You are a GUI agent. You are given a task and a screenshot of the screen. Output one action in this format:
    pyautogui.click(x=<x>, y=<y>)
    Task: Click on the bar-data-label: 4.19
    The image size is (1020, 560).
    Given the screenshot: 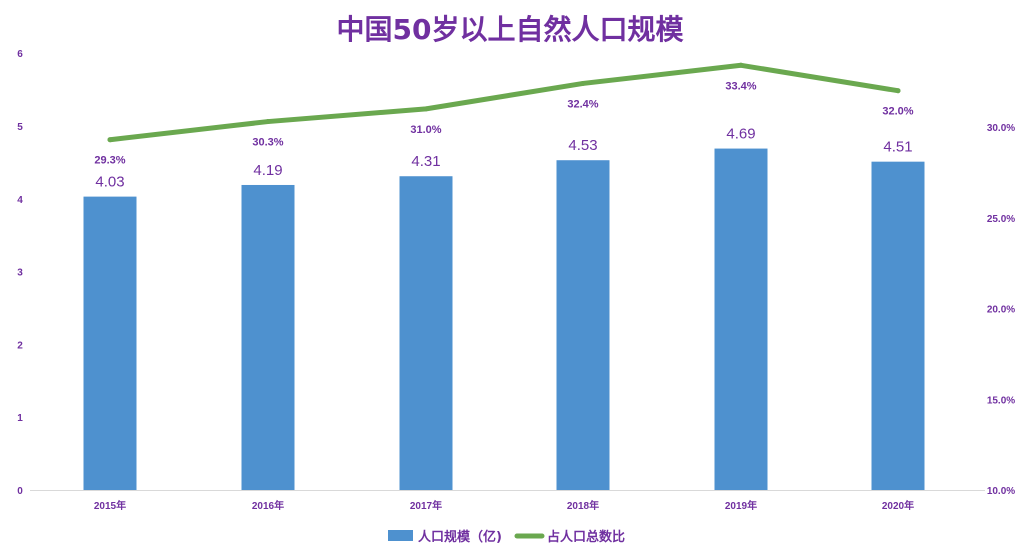 What is the action you would take?
    pyautogui.click(x=267, y=170)
    